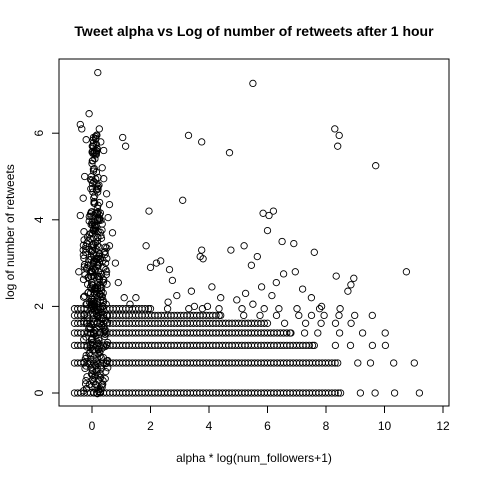 This screenshot has width=480, height=480. Describe the element at coordinates (269, 419) in the screenshot. I see `x-axis: 0 2 4 6 8 10 12` at that location.